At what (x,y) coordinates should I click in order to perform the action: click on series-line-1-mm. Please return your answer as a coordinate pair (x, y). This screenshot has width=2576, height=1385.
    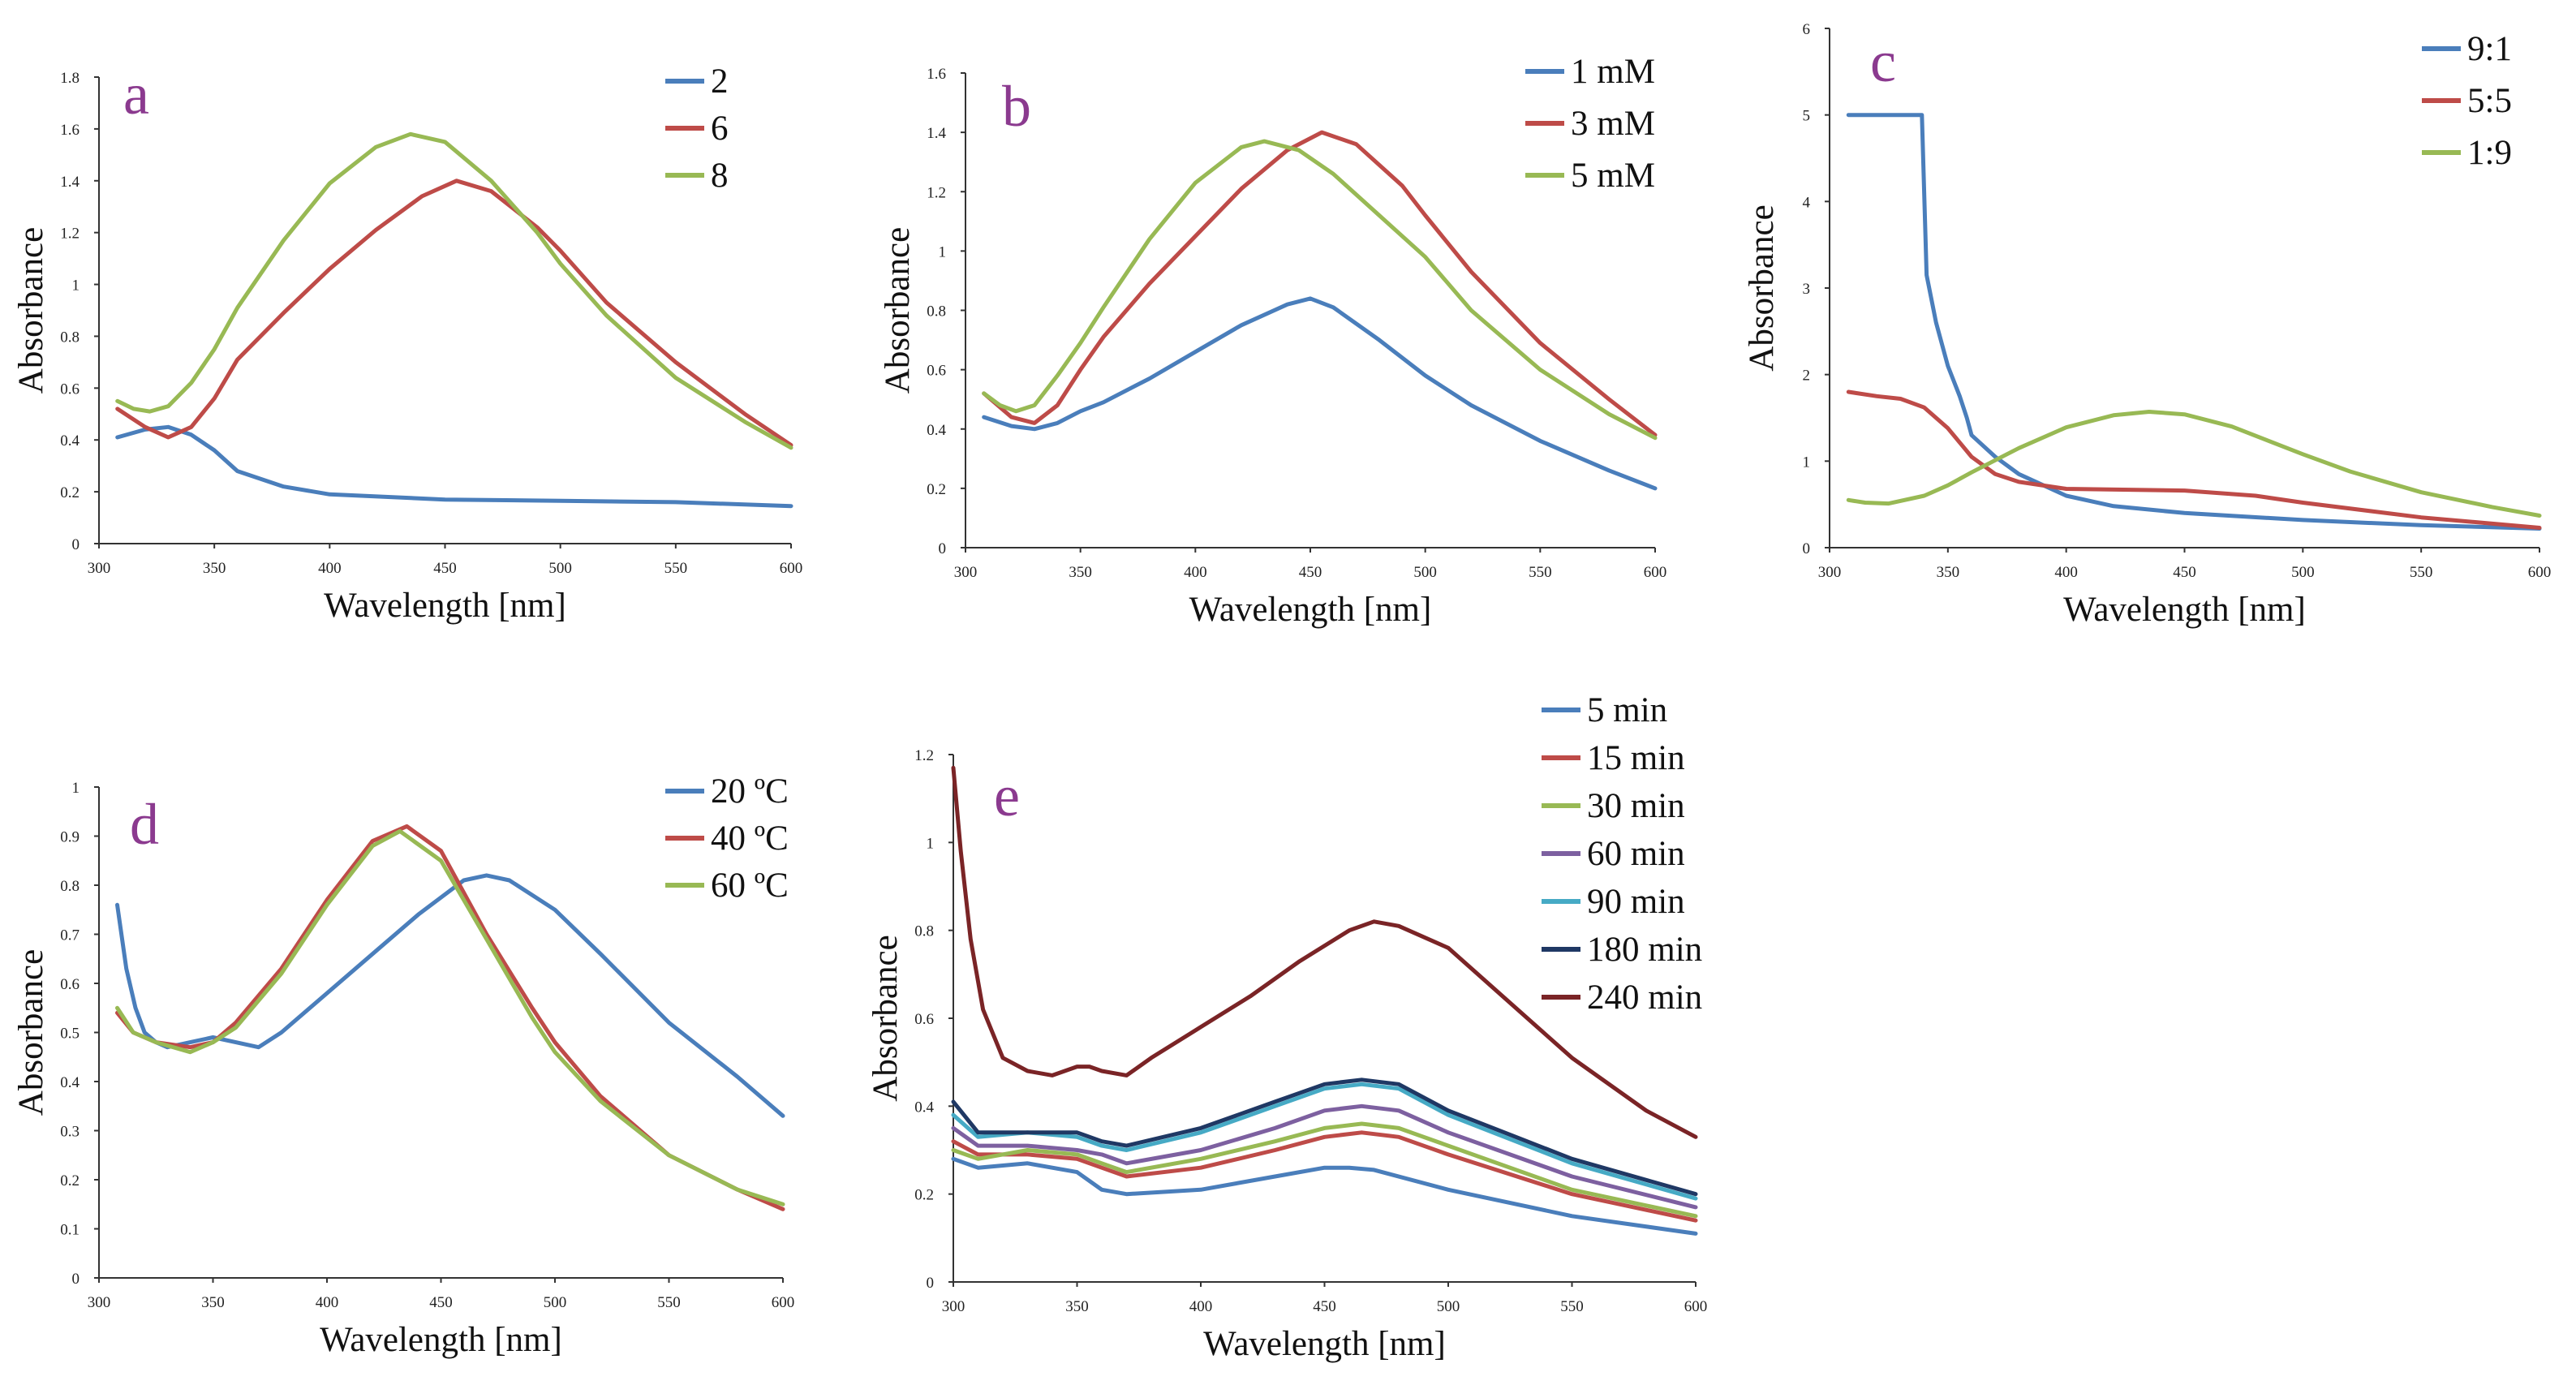
    Looking at the image, I should click on (1320, 393).